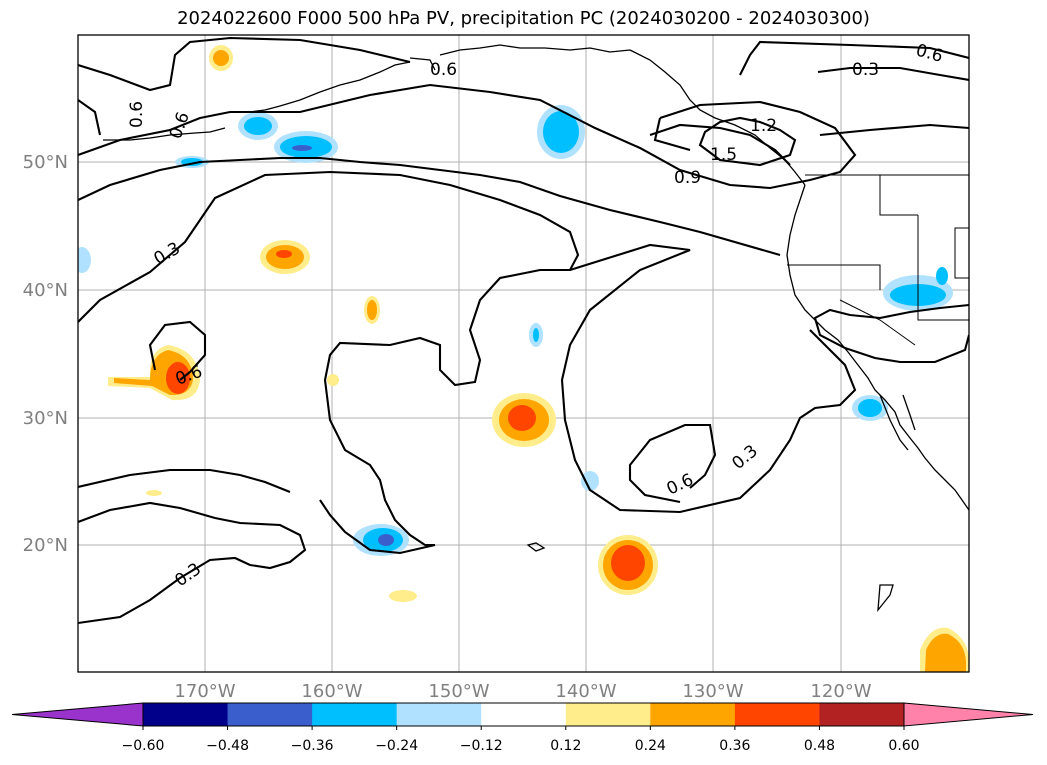 The width and height of the screenshot is (1047, 765). I want to click on colorbar-tick-label: −0.48, so click(227, 746).